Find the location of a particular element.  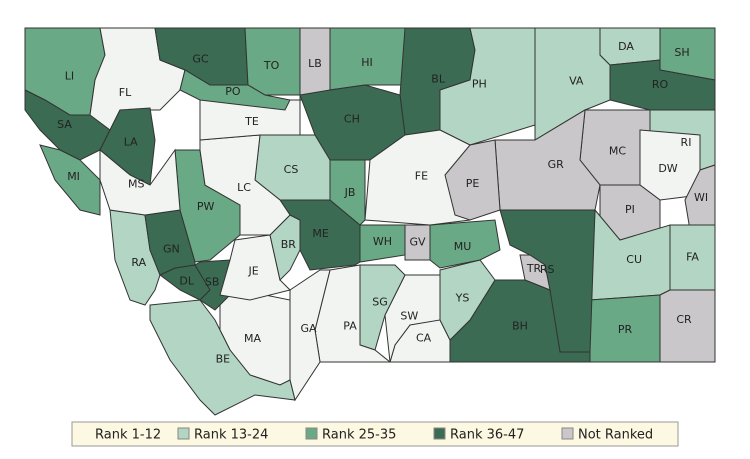

county-label: BL is located at coordinates (438, 79).